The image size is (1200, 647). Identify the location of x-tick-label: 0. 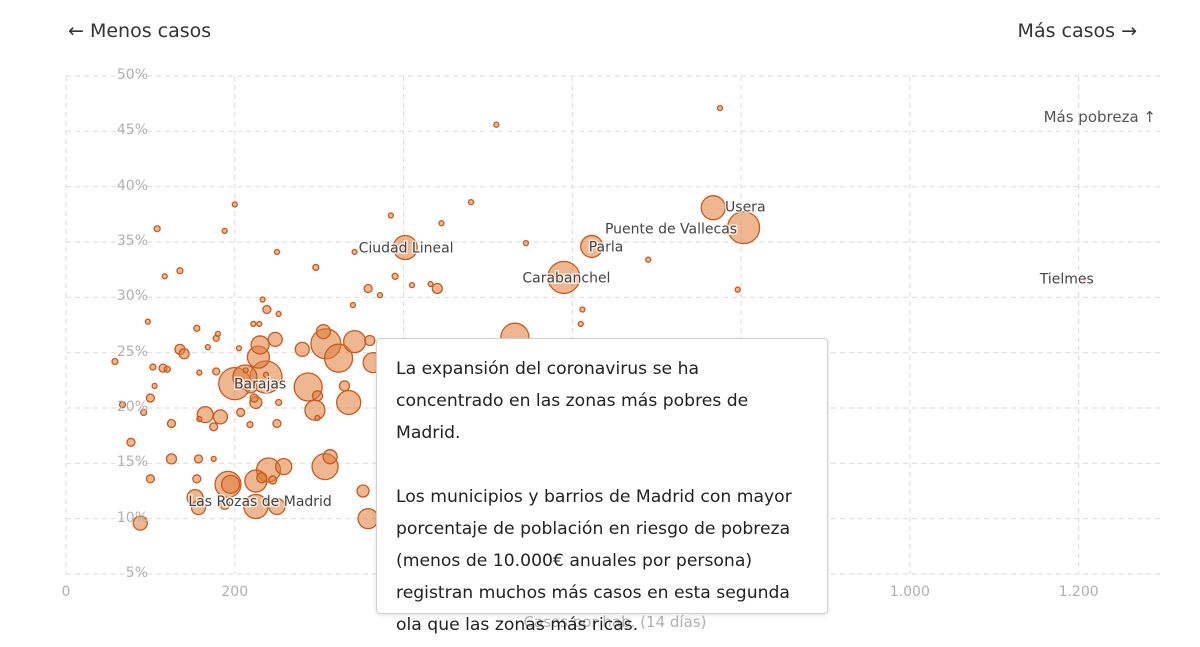
(66, 592).